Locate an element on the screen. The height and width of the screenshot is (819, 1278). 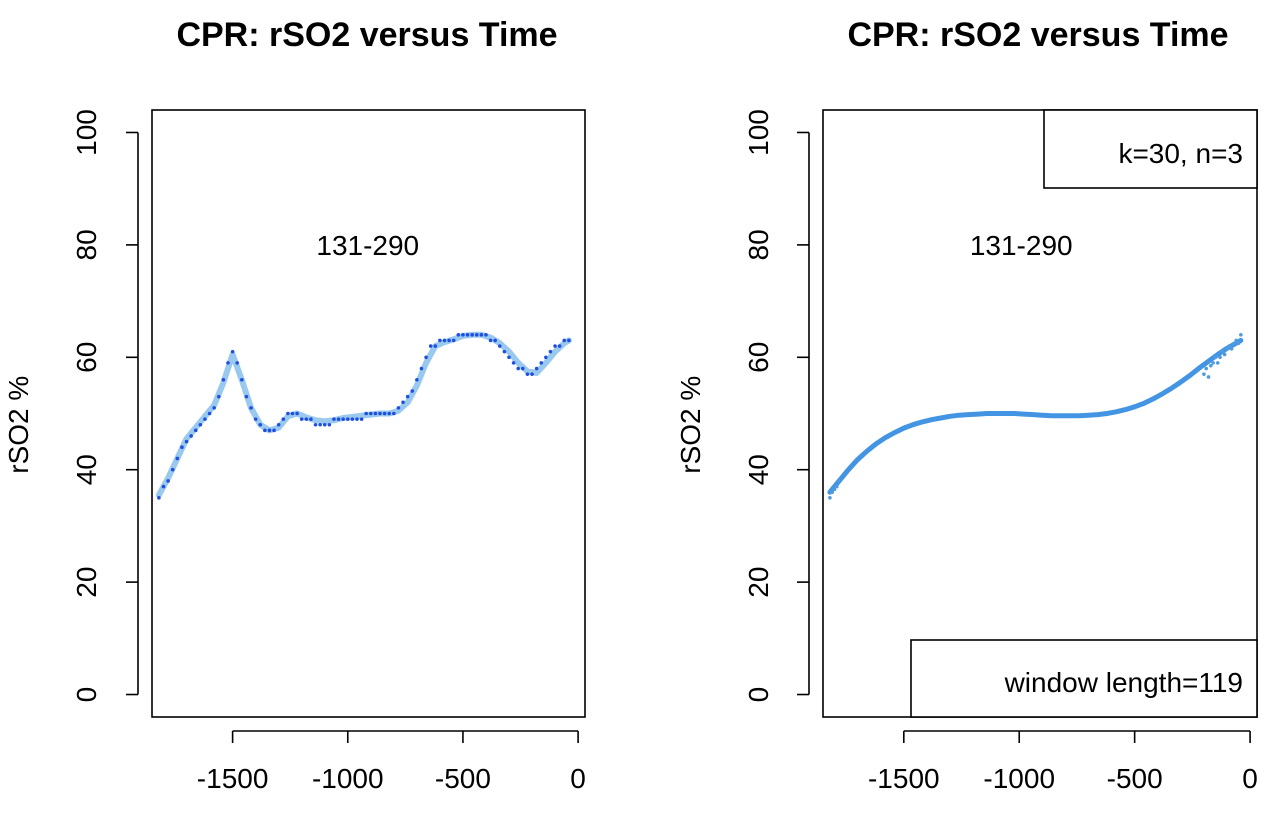
y-tick-label: 20 is located at coordinates (86, 582).